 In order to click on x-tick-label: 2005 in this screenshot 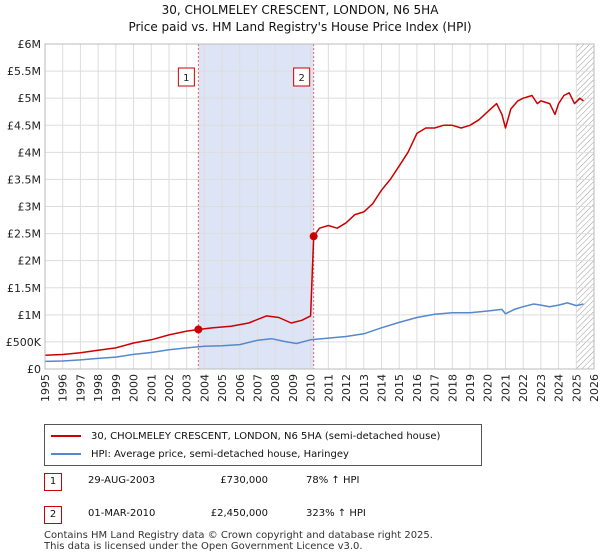, I will do `click(222, 388)`.